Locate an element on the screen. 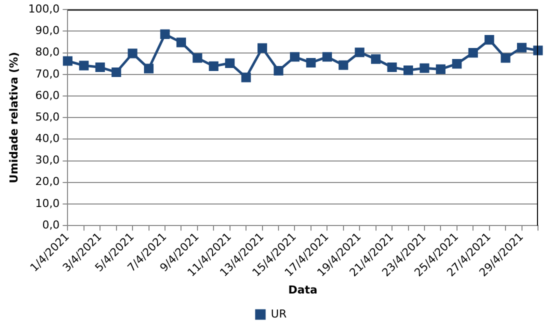  legend-label: UR is located at coordinates (278, 313).